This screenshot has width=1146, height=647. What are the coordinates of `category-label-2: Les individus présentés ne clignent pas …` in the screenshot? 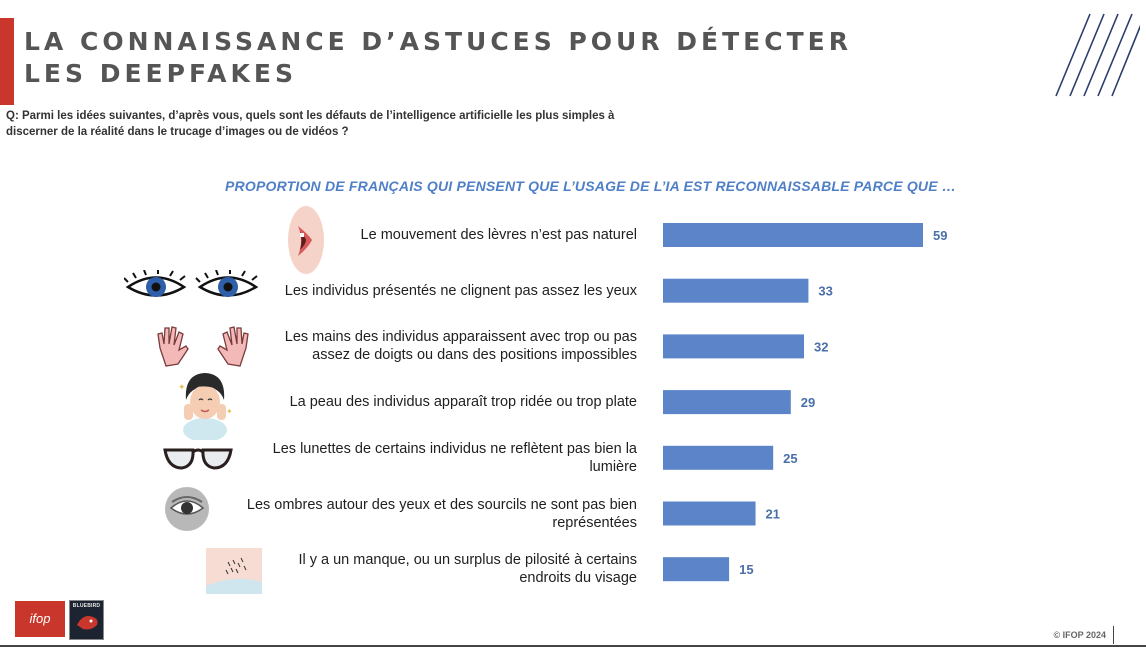 It's located at (460, 290).